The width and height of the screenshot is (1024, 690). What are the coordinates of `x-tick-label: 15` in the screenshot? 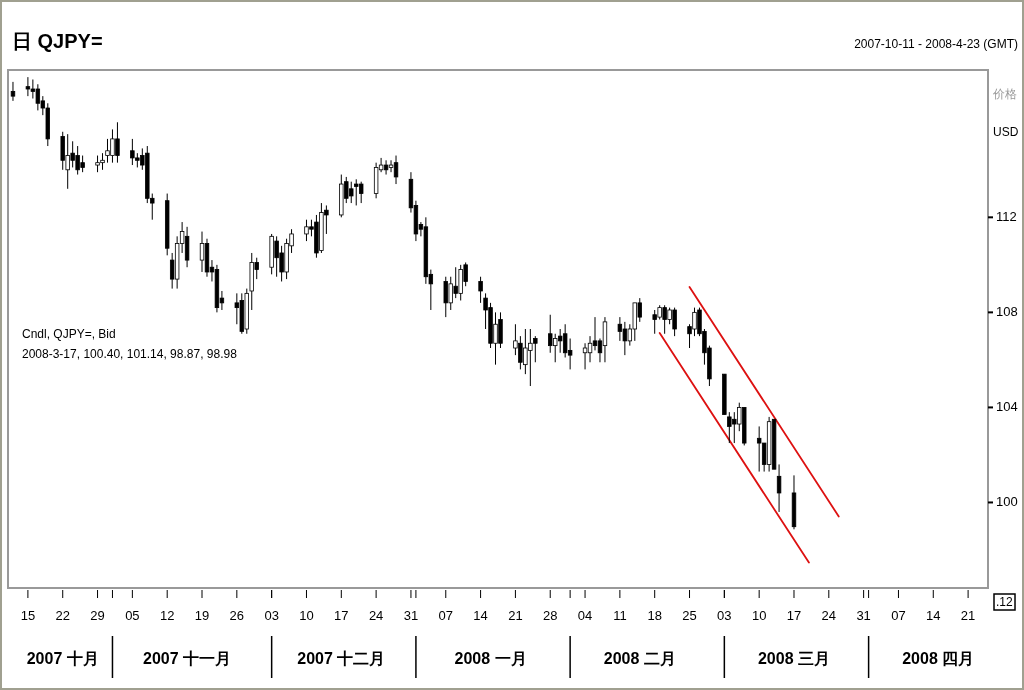 It's located at (28, 615).